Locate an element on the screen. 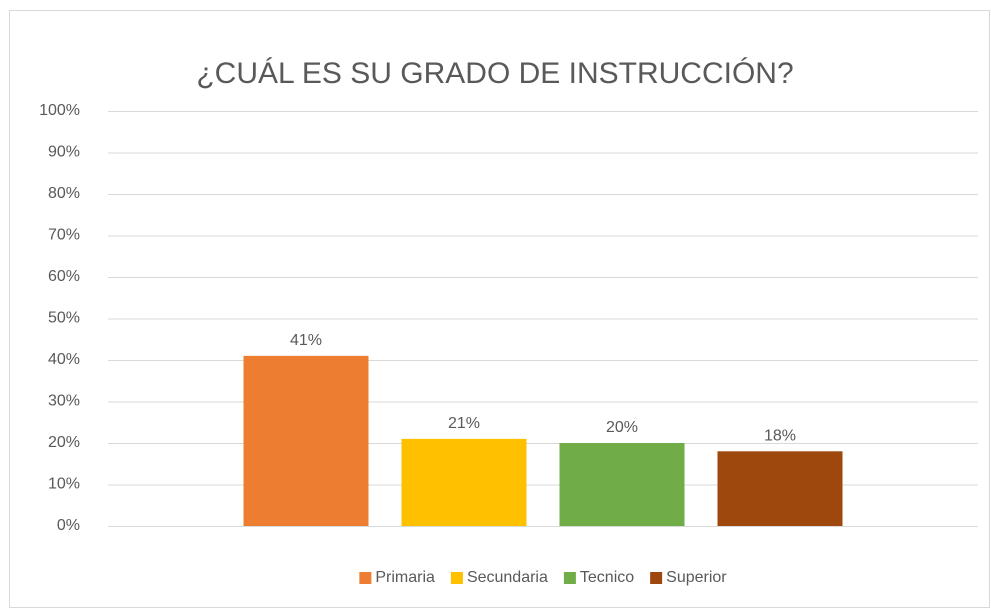 The width and height of the screenshot is (991, 609). y-tick-label: 60% is located at coordinates (64, 276).